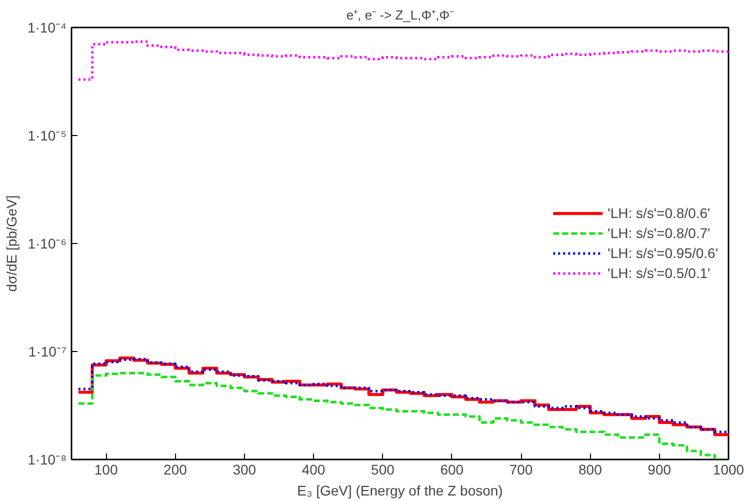 The image size is (753, 501). Describe the element at coordinates (659, 233) in the screenshot. I see `legend-label: 'LH: s/s'=0.8/0.7'` at that location.